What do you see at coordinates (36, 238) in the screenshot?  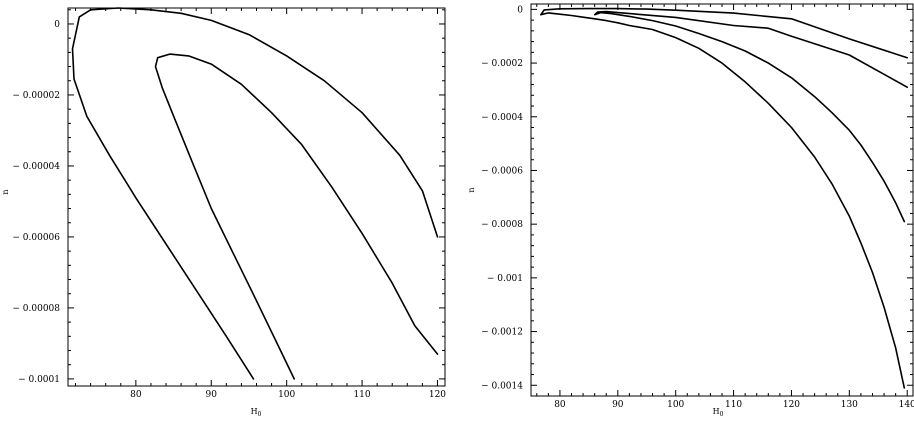 I see `y-tick-label: − 0.00006` at bounding box center [36, 238].